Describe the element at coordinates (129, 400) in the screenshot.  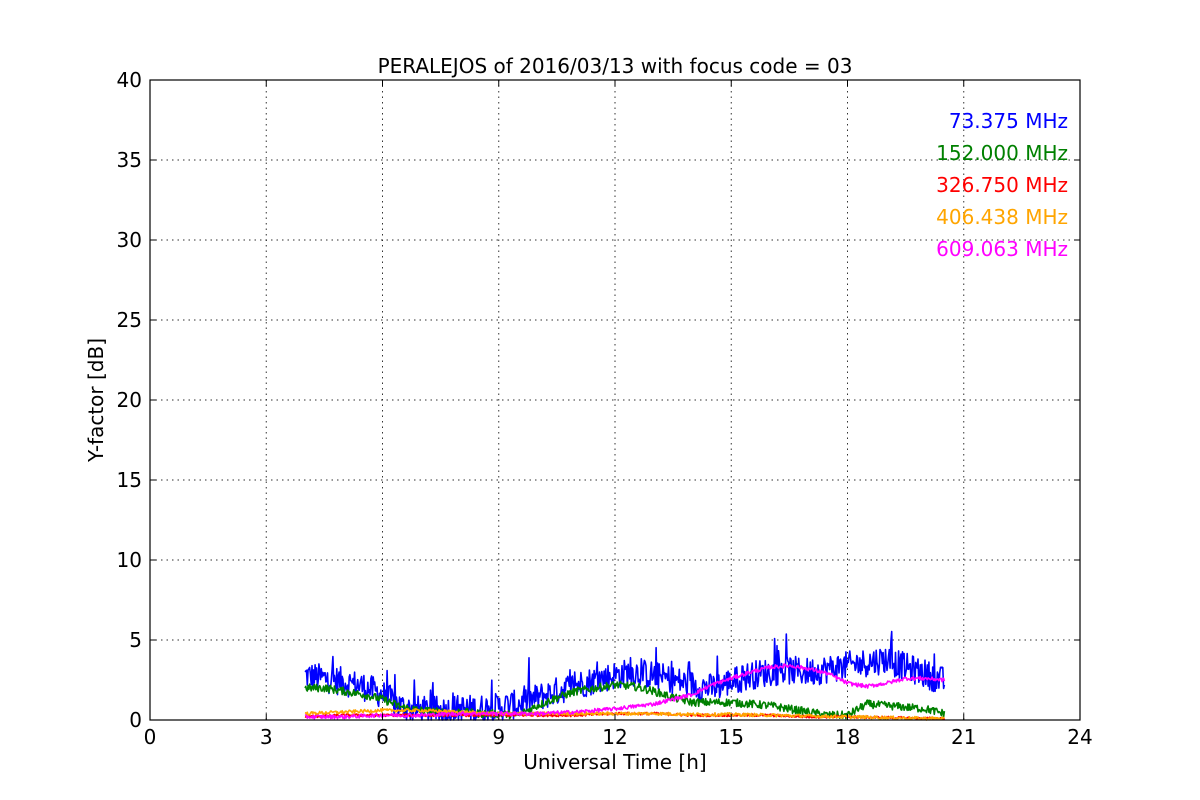
I see `y-tick-label: 20` at that location.